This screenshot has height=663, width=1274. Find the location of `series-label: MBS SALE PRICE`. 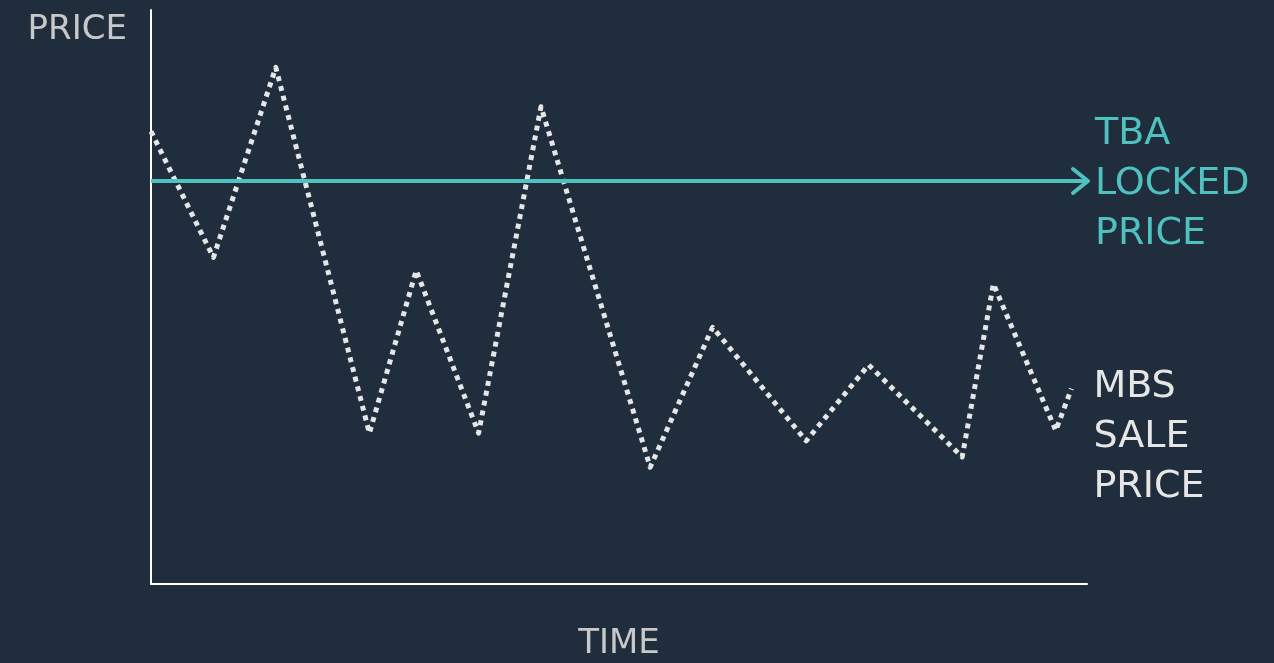

series-label: MBS SALE PRICE is located at coordinates (1149, 433).